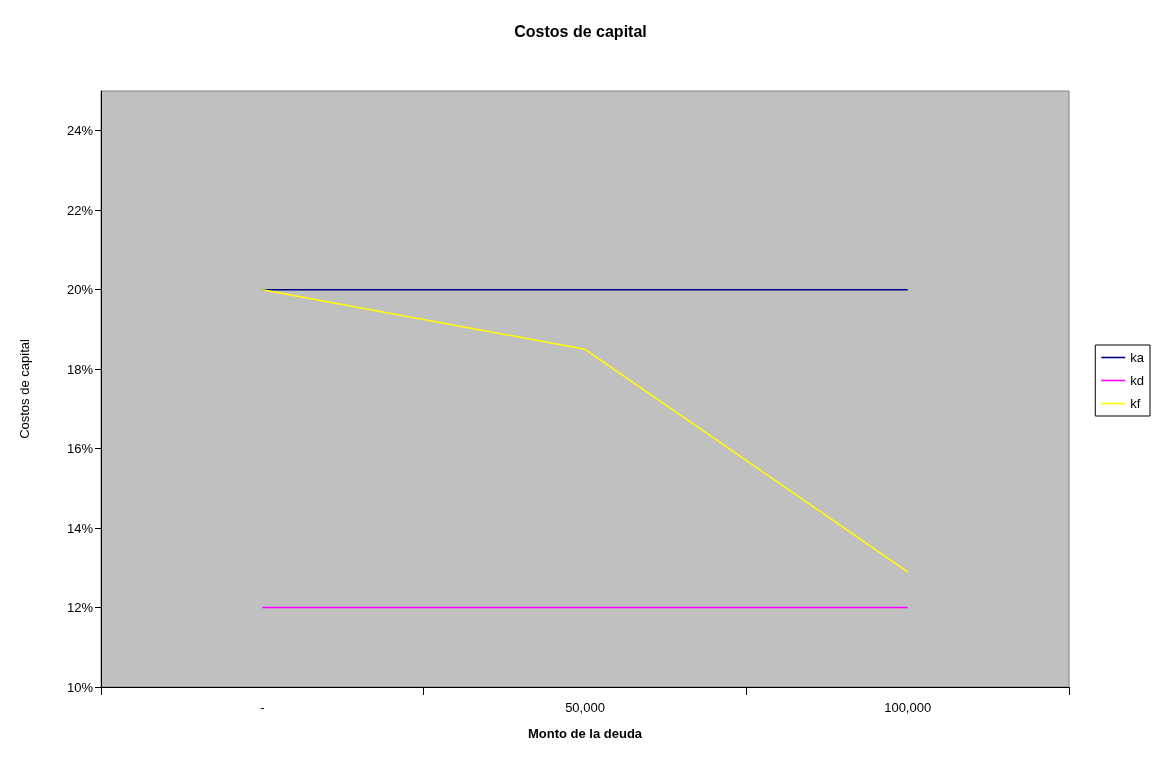 This screenshot has width=1161, height=761. I want to click on legend-label: kf, so click(1135, 403).